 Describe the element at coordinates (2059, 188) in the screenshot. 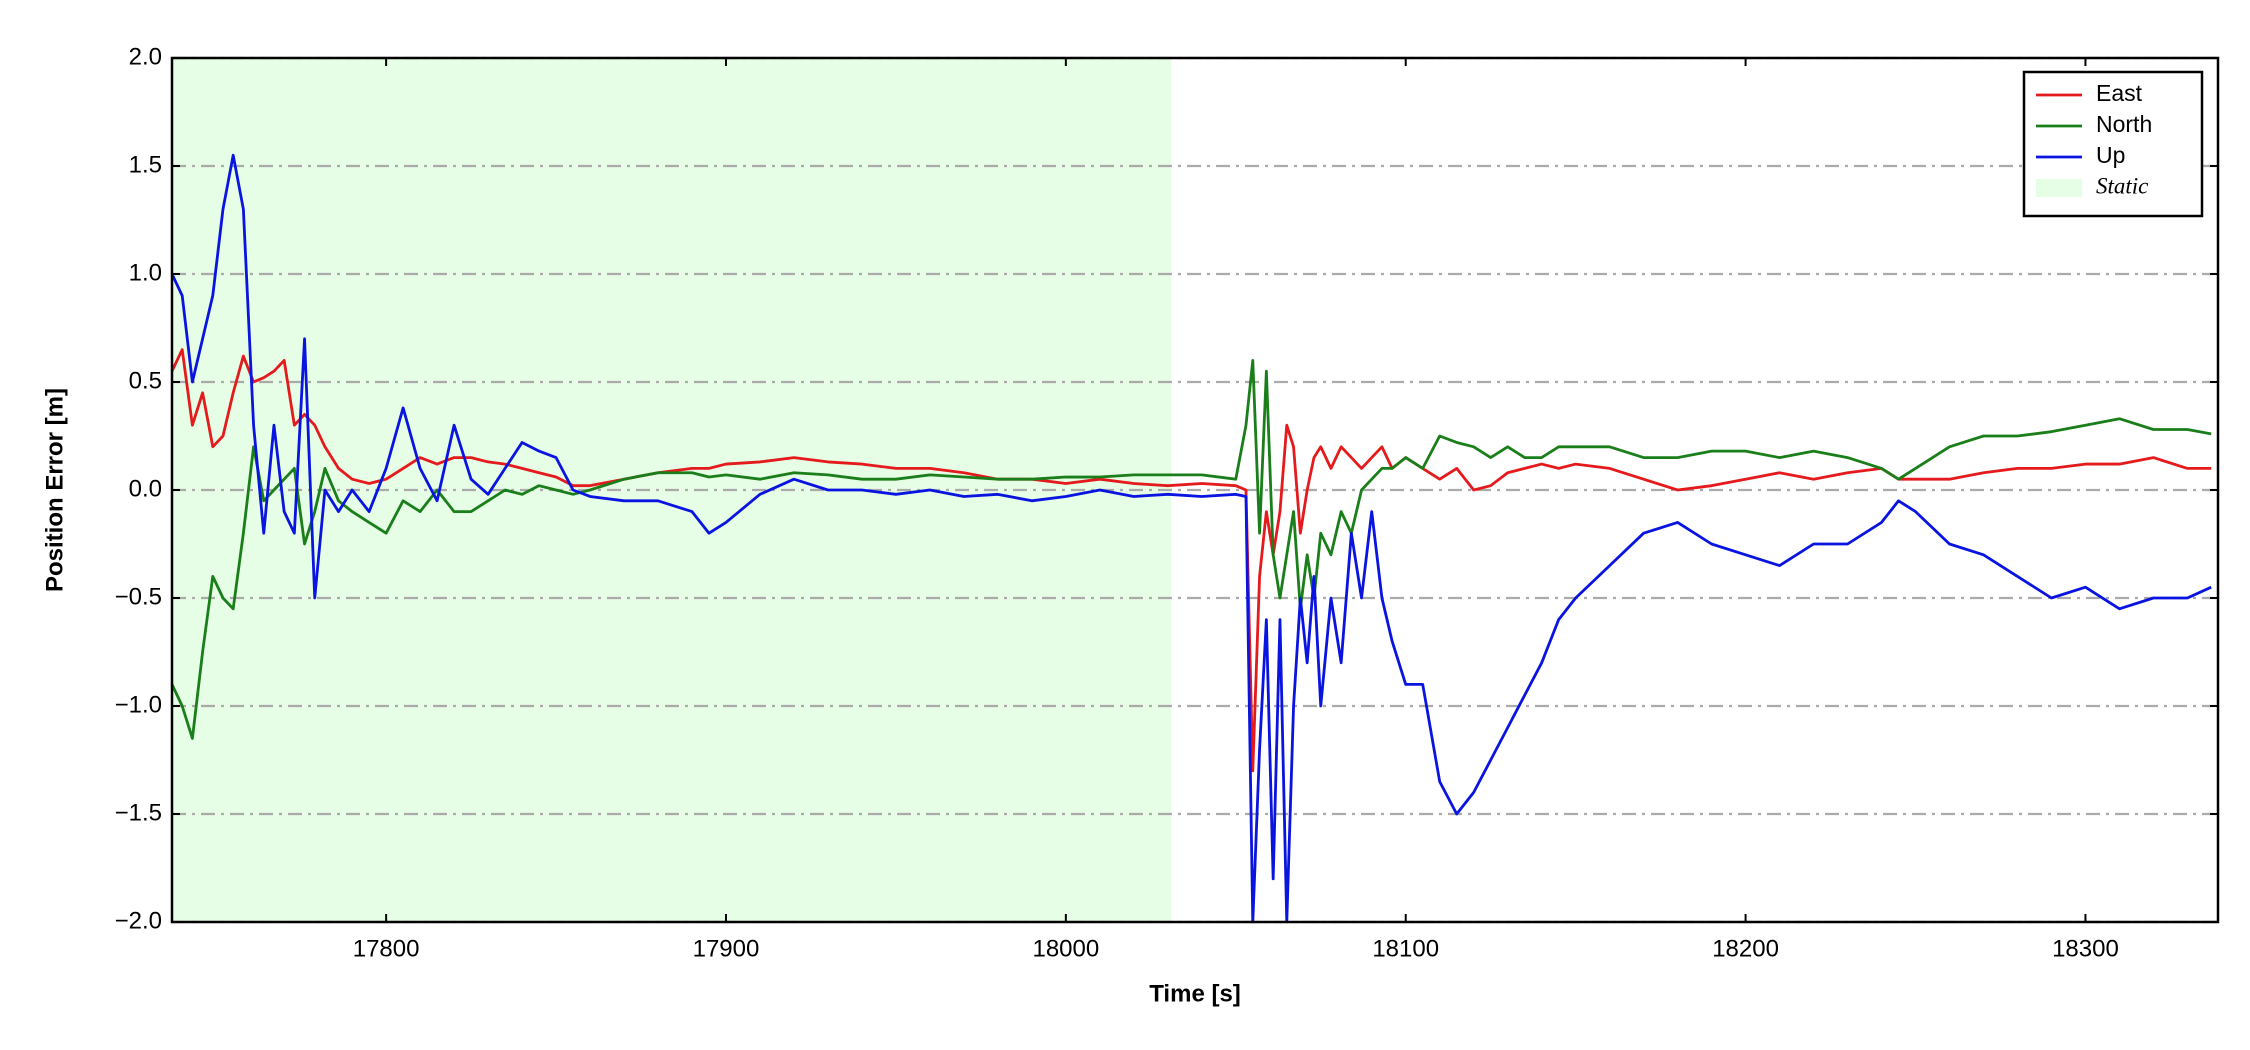

I see `legend-swatch` at that location.